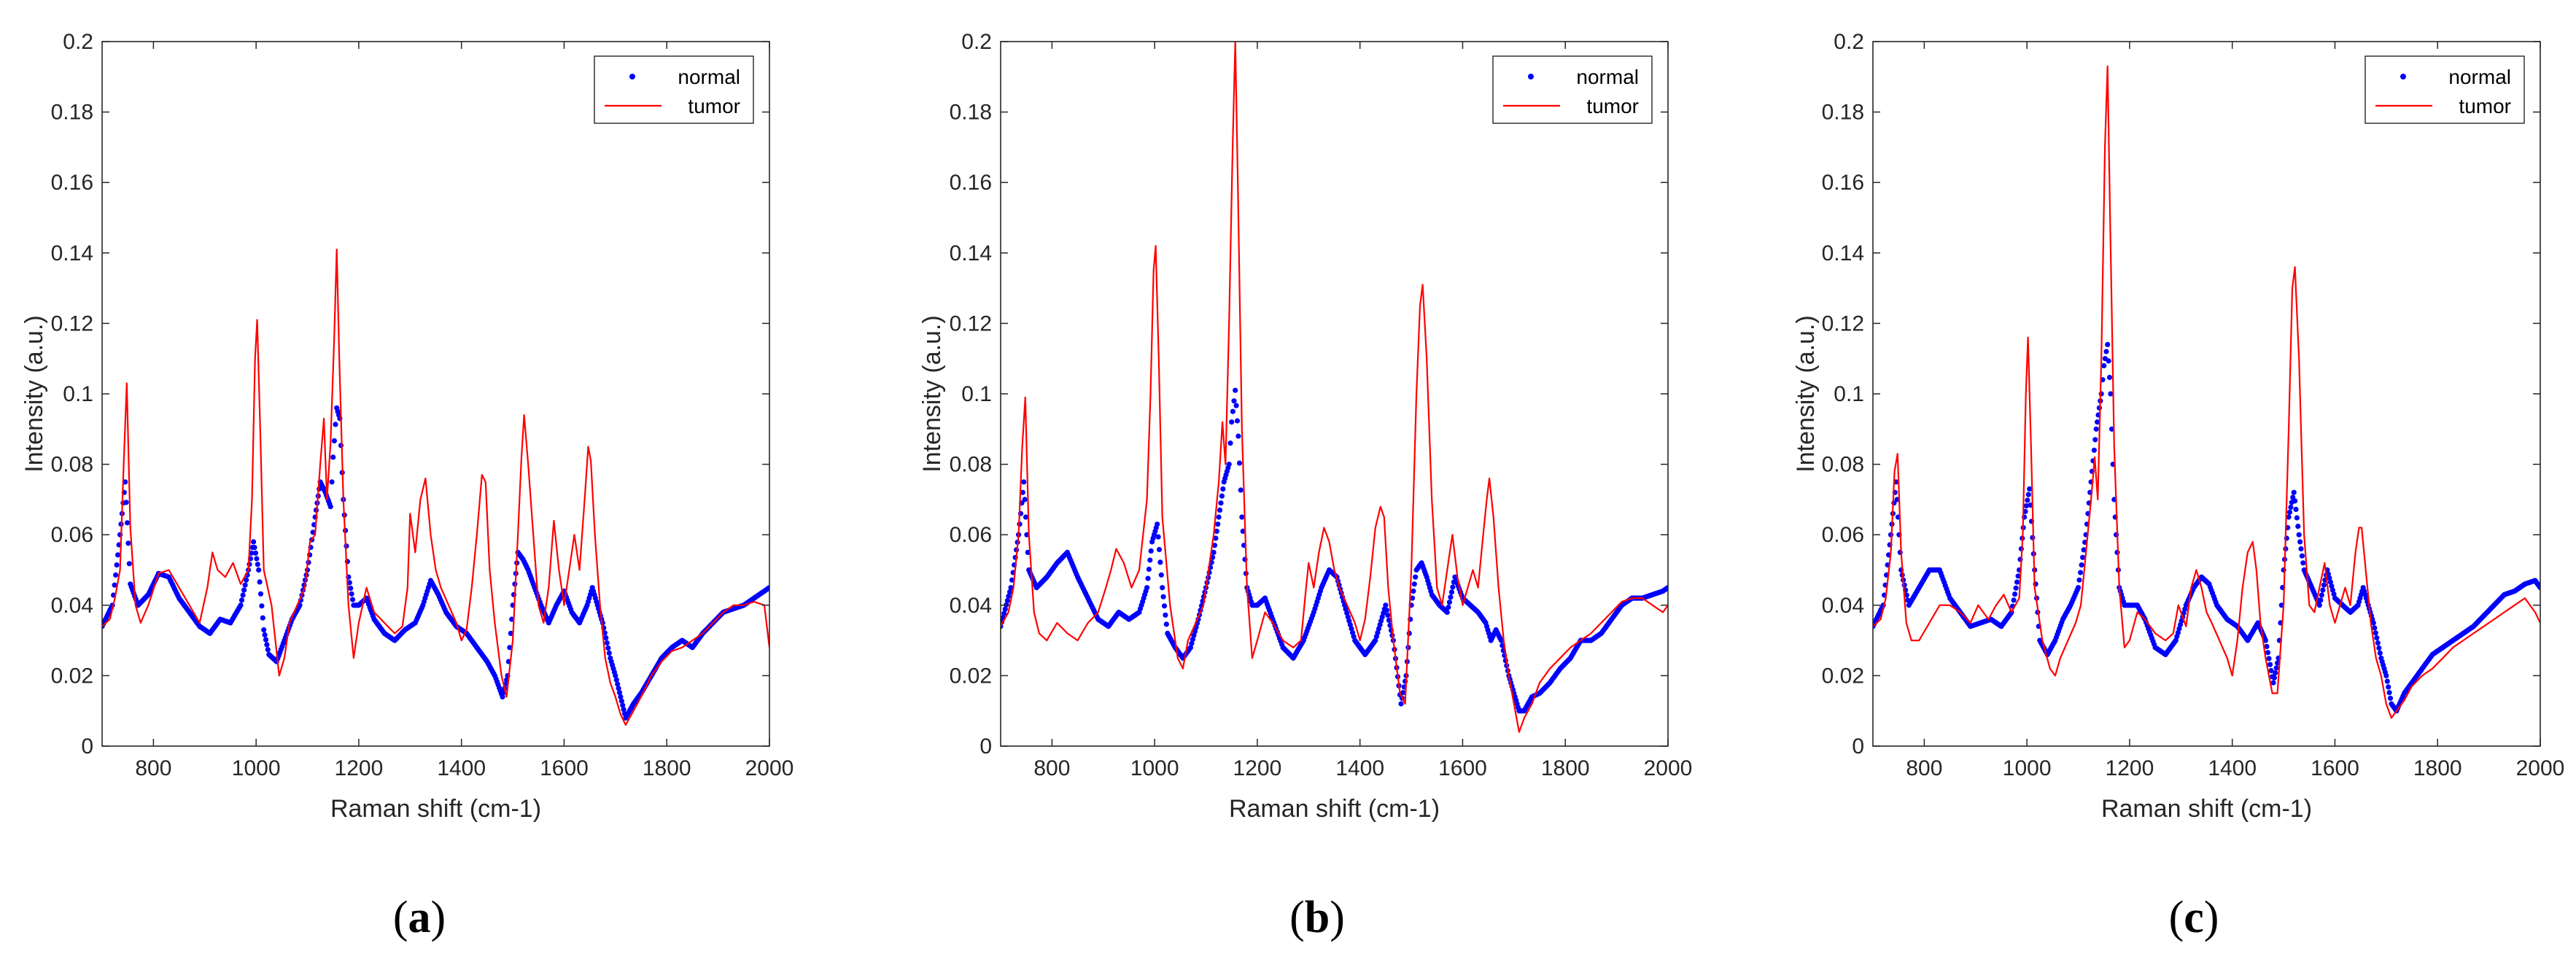  Describe the element at coordinates (462, 768) in the screenshot. I see `x-tick-label: 1400` at that location.